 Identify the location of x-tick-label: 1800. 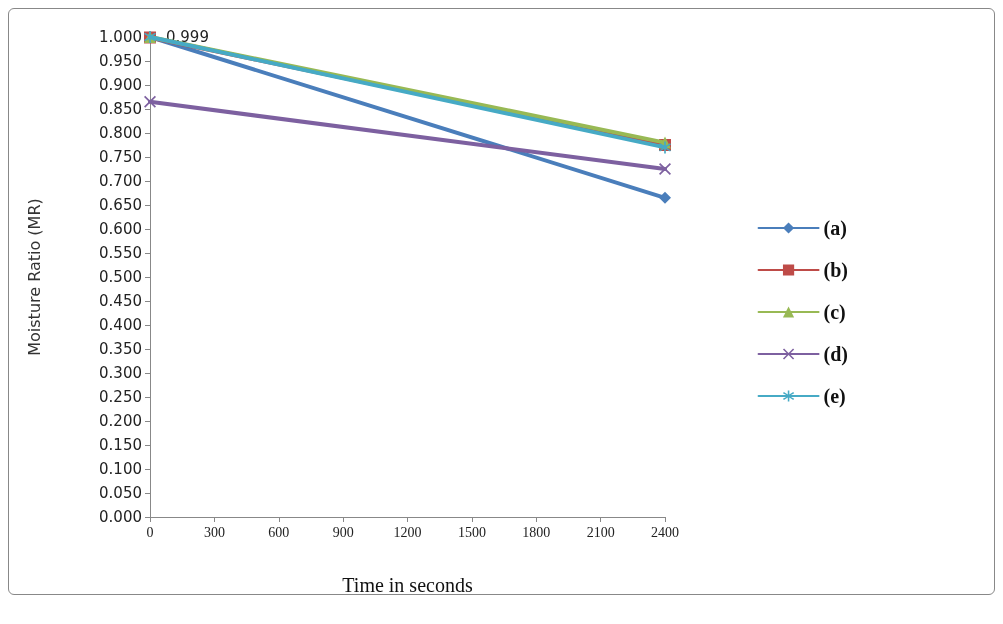
(536, 532).